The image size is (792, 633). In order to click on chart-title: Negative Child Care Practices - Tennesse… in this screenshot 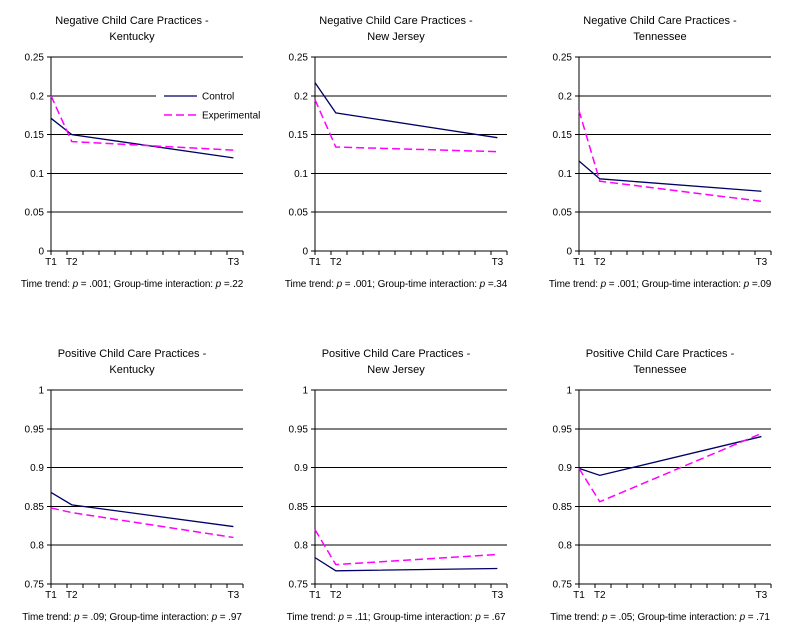, I will do `click(659, 22)`.